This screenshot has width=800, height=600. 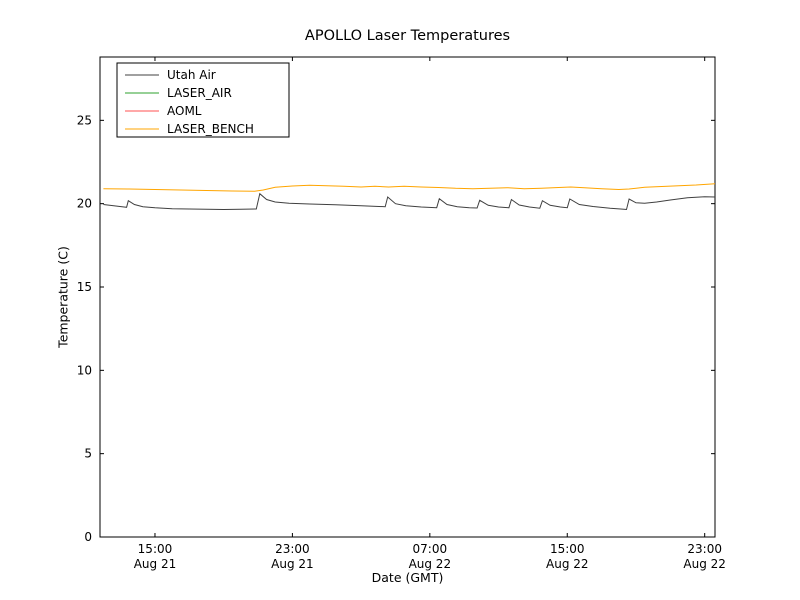 What do you see at coordinates (191, 75) in the screenshot?
I see `legend-label: Utah Air` at bounding box center [191, 75].